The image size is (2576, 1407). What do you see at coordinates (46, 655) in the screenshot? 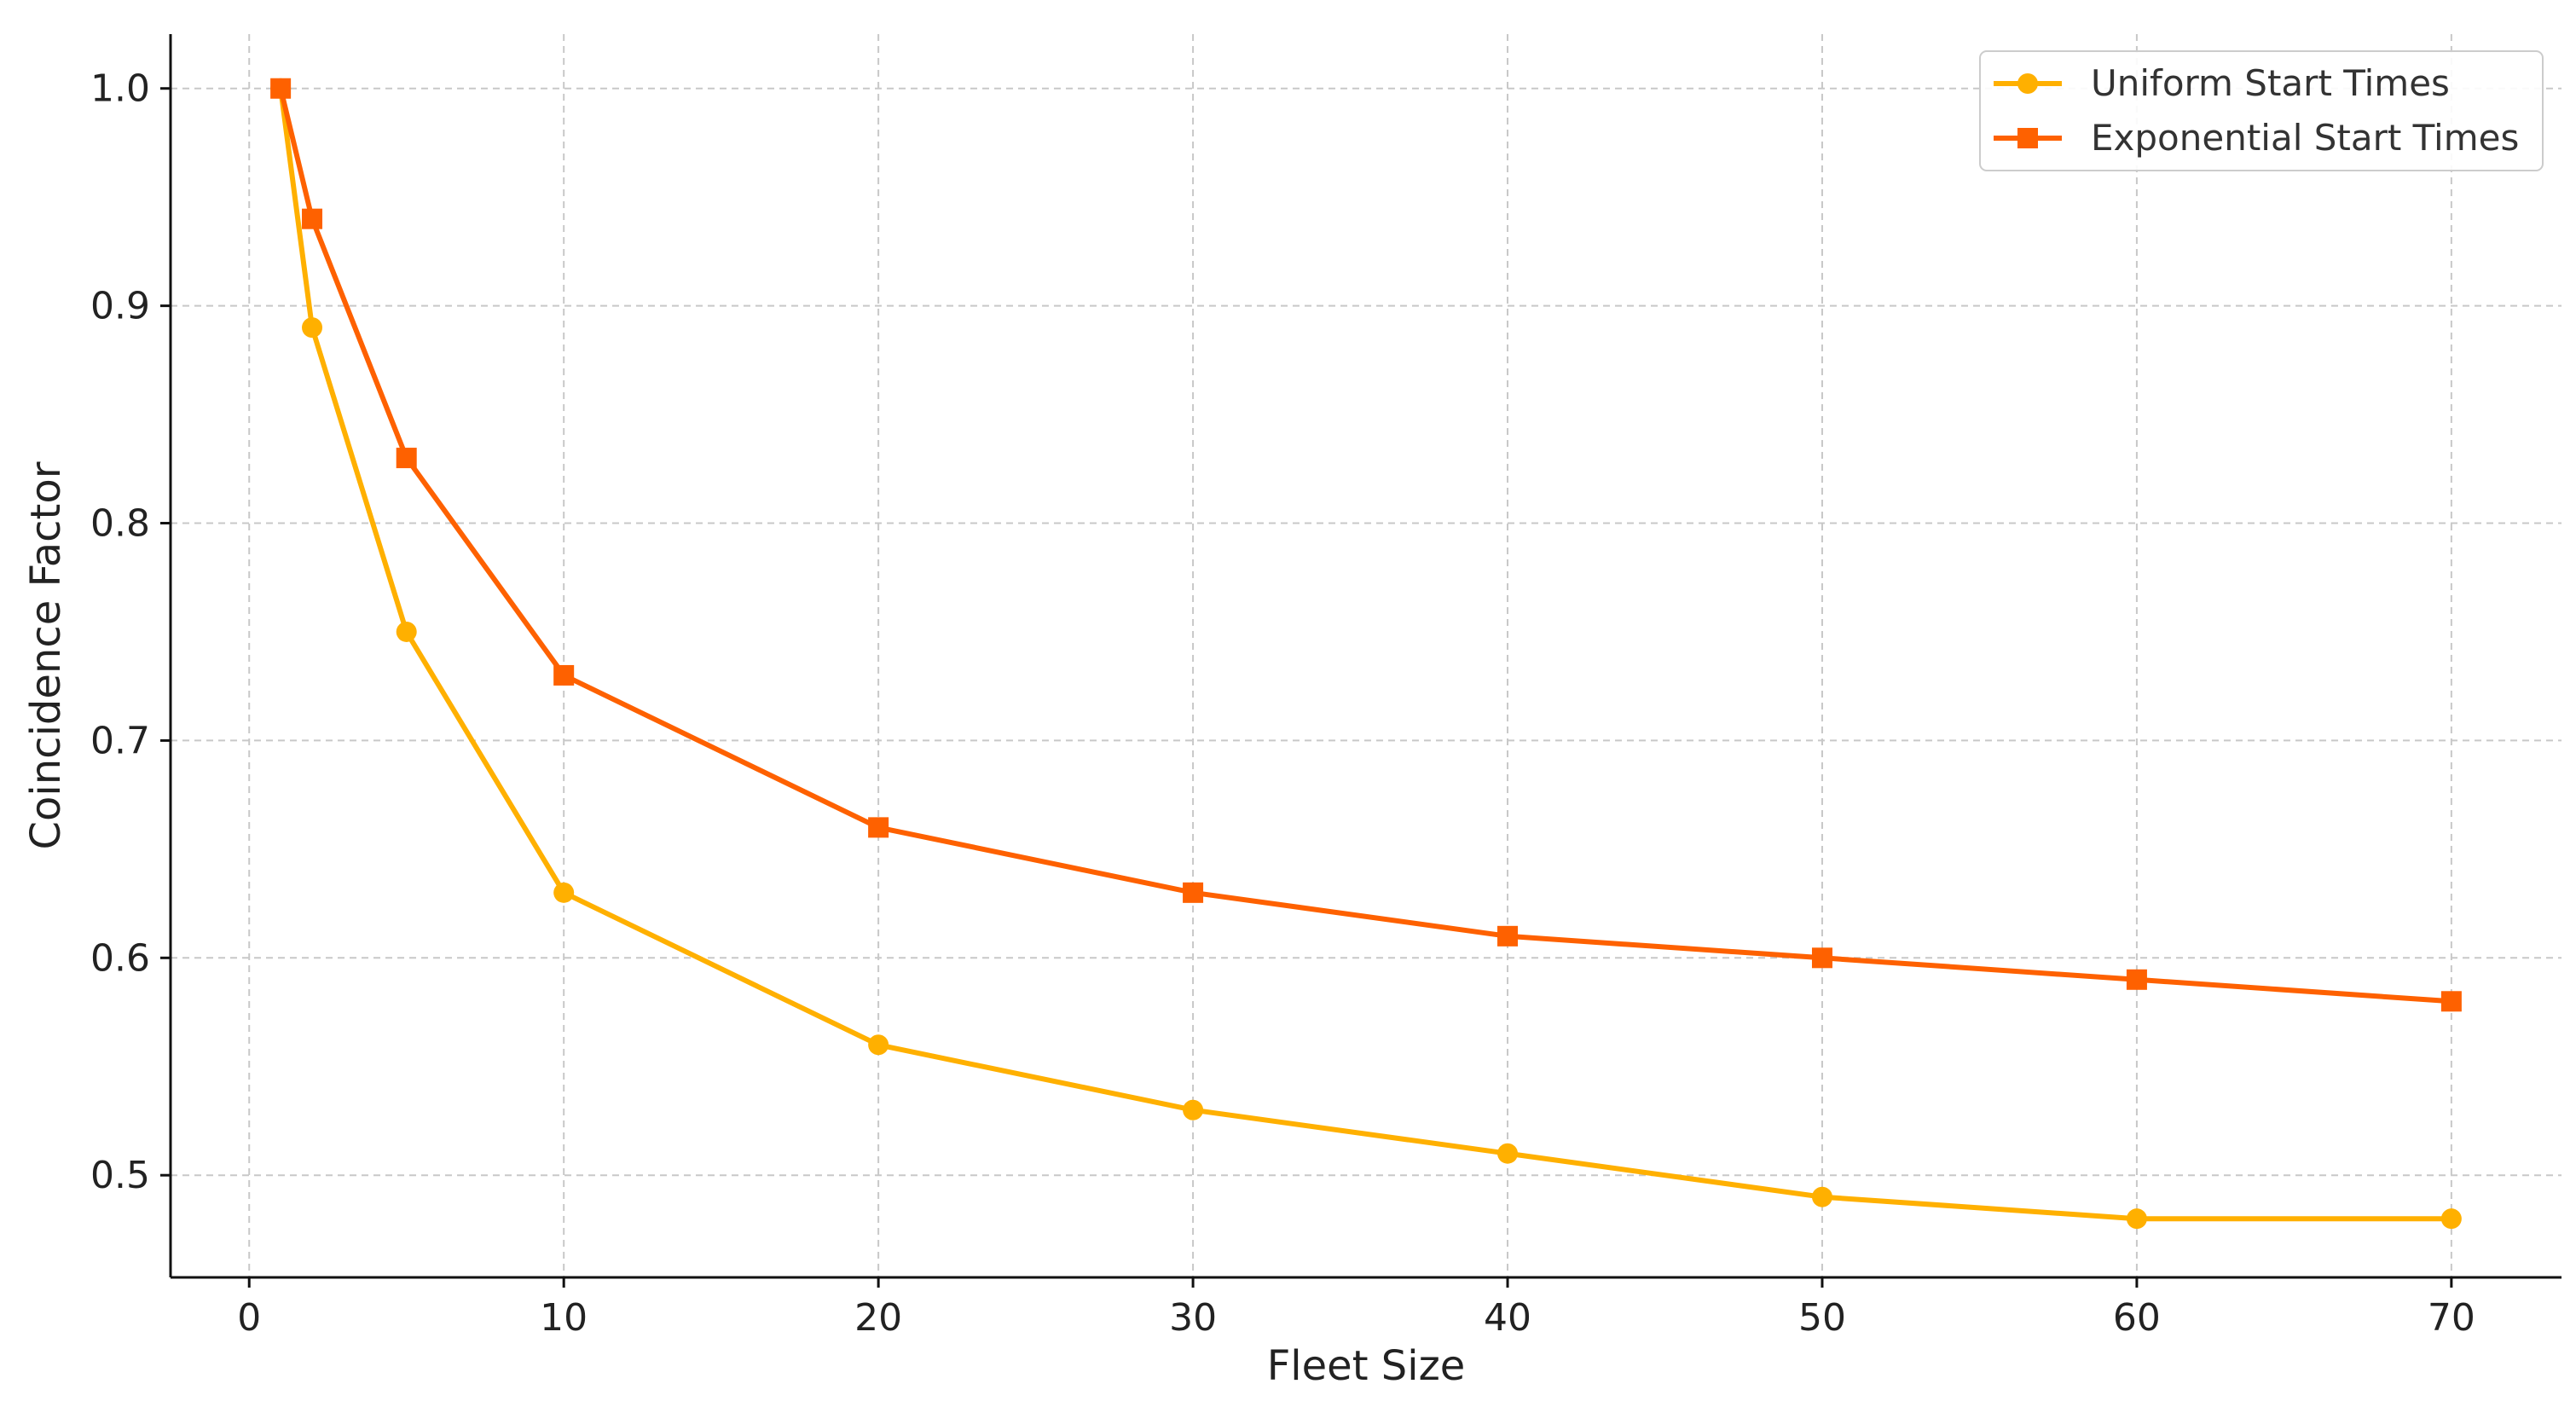
I see `y-axis-title: Coincidence Factor` at bounding box center [46, 655].